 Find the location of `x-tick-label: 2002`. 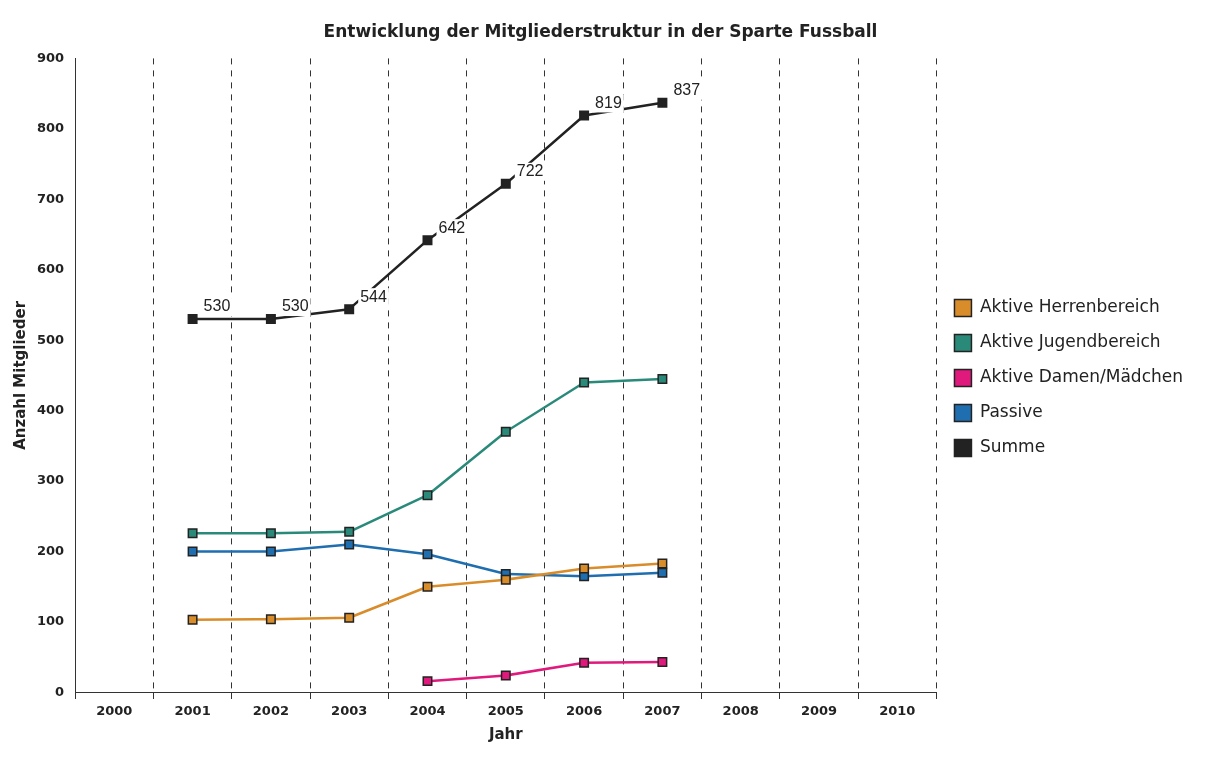

x-tick-label: 2002 is located at coordinates (270, 710).